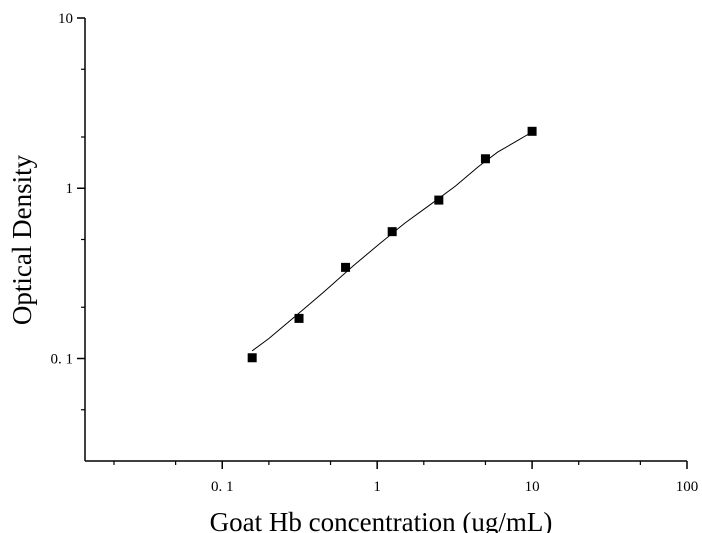 Image resolution: width=702 pixels, height=533 pixels. What do you see at coordinates (381, 520) in the screenshot?
I see `x-axis-title: Goat Hb concentration (ug/mL)` at bounding box center [381, 520].